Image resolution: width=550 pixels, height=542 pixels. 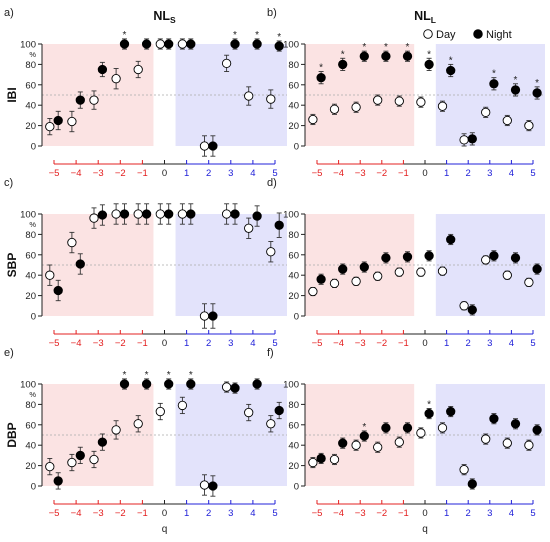 What do you see at coordinates (12, 94) in the screenshot?
I see `y-axis-title: IBI` at bounding box center [12, 94].